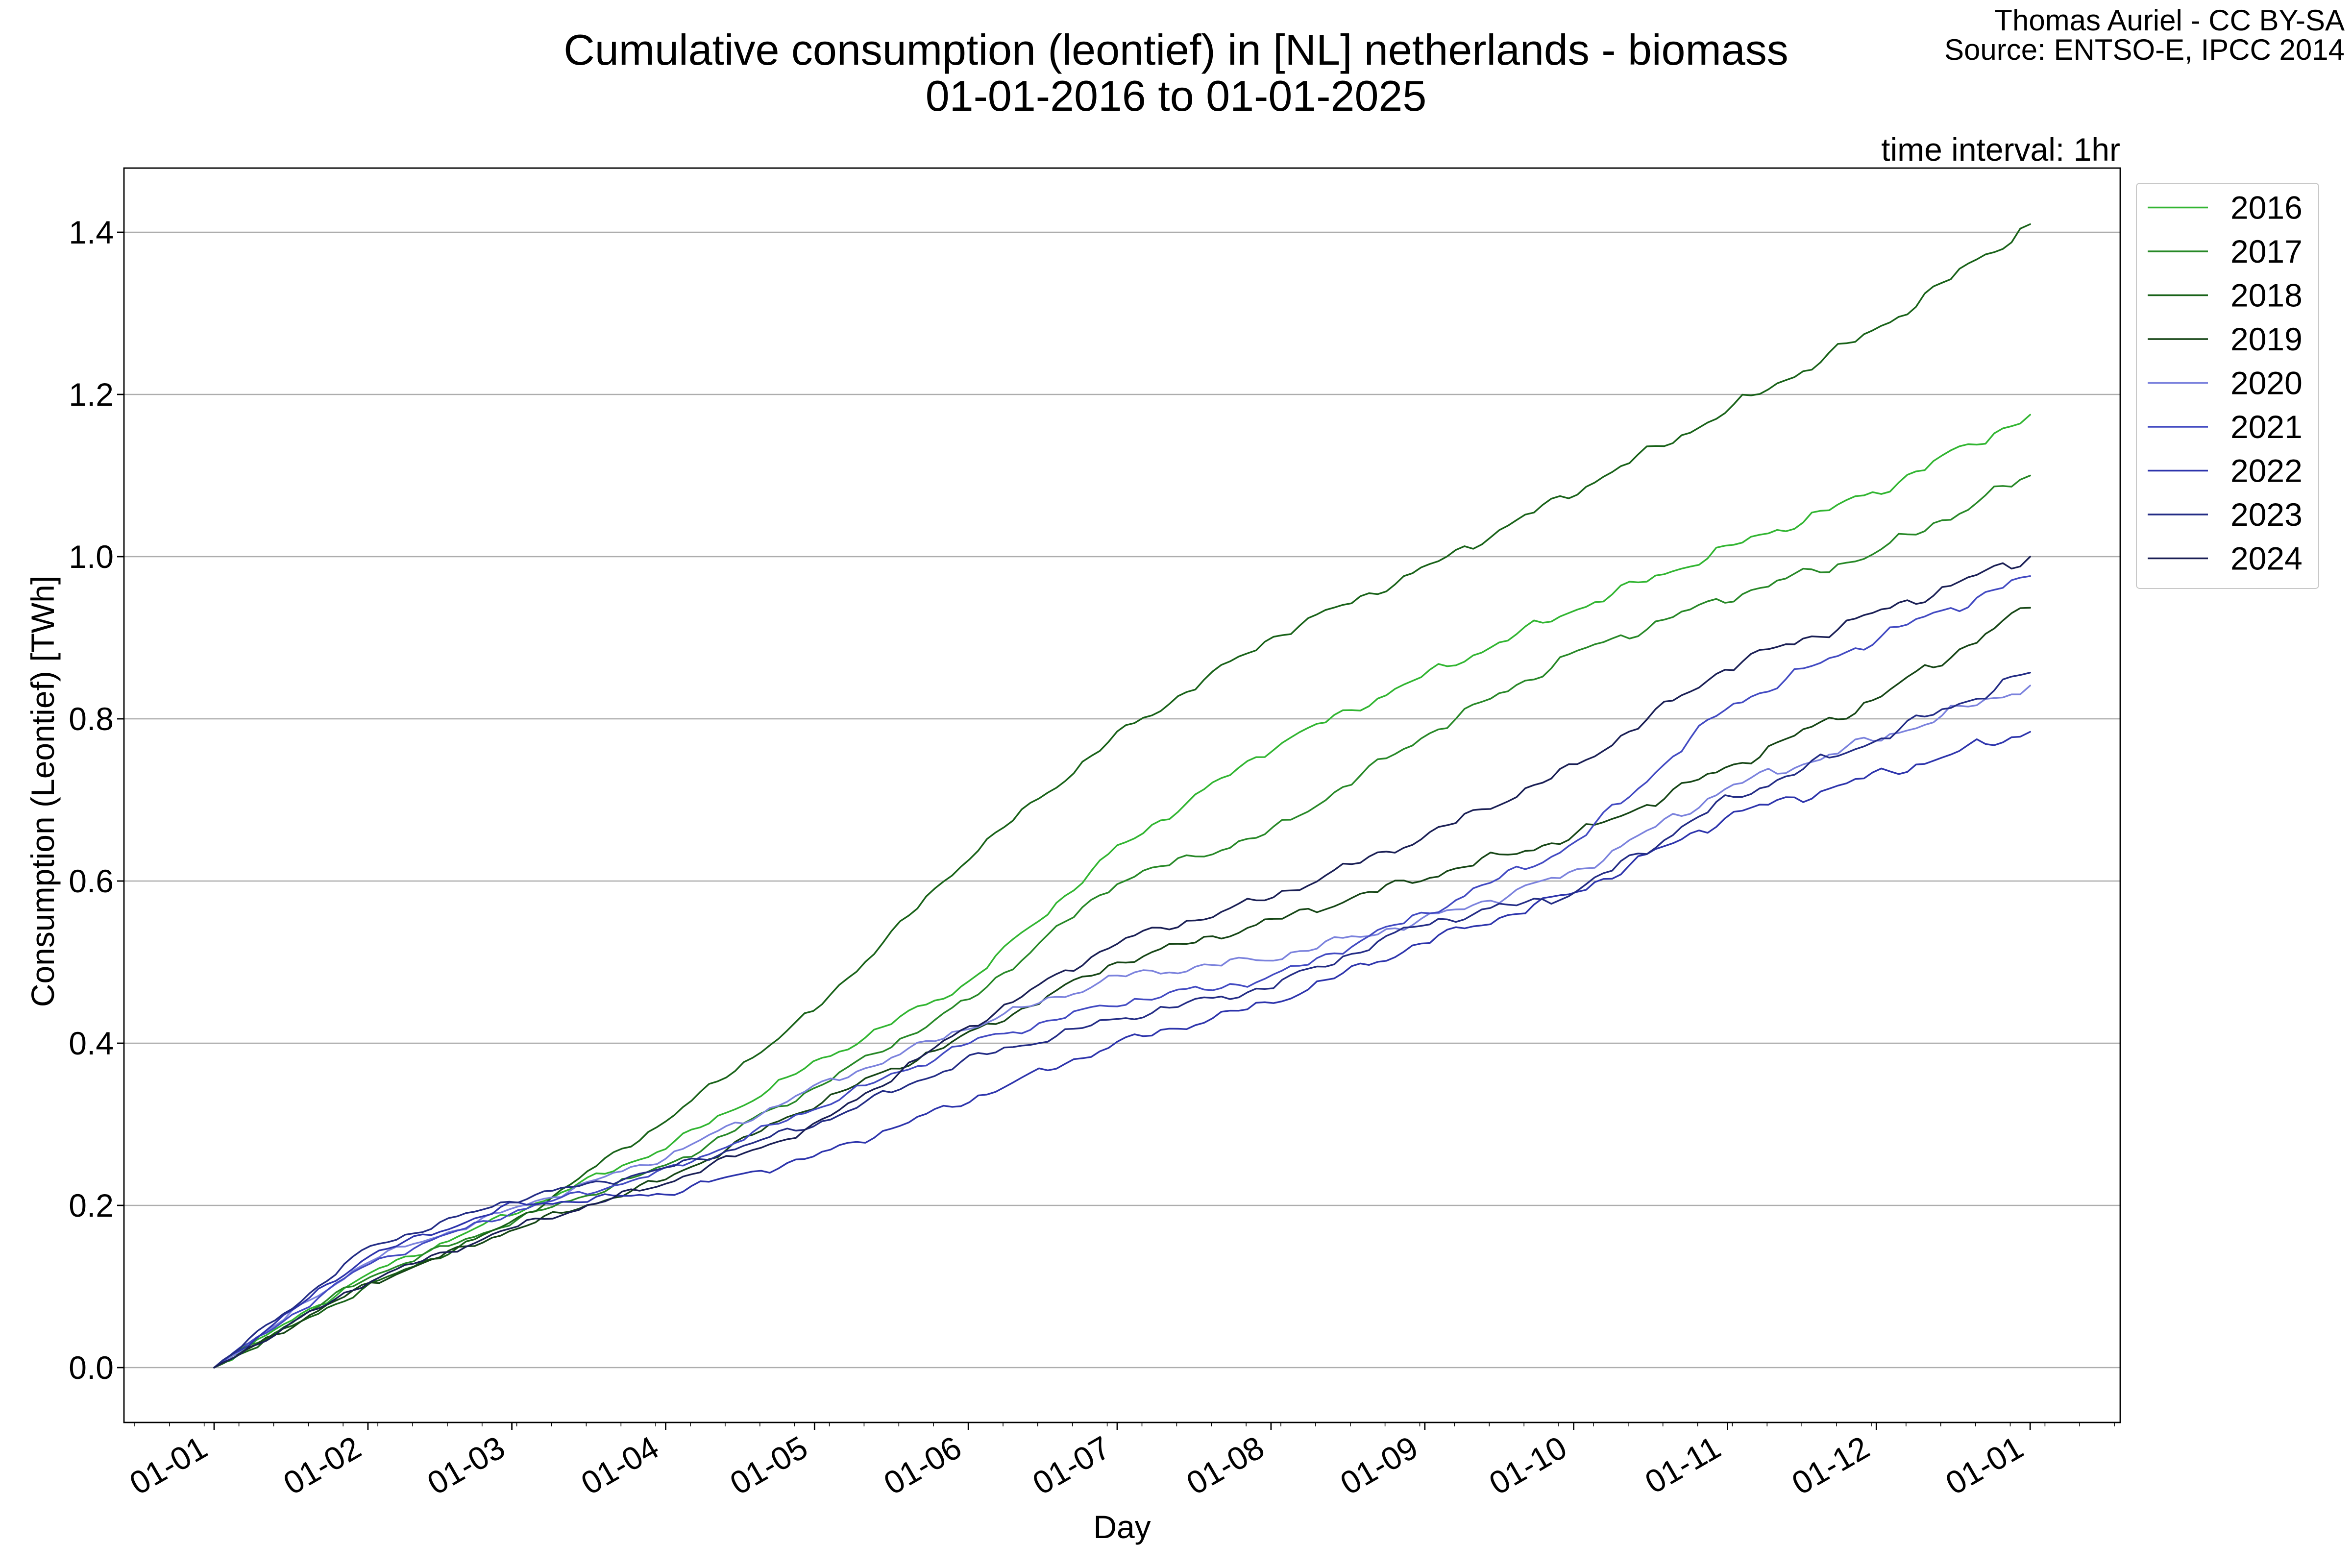 The height and width of the screenshot is (1568, 2352). What do you see at coordinates (2169, 20) in the screenshot?
I see `svg-text: Thomas Auriel - CC BY-SA` at bounding box center [2169, 20].